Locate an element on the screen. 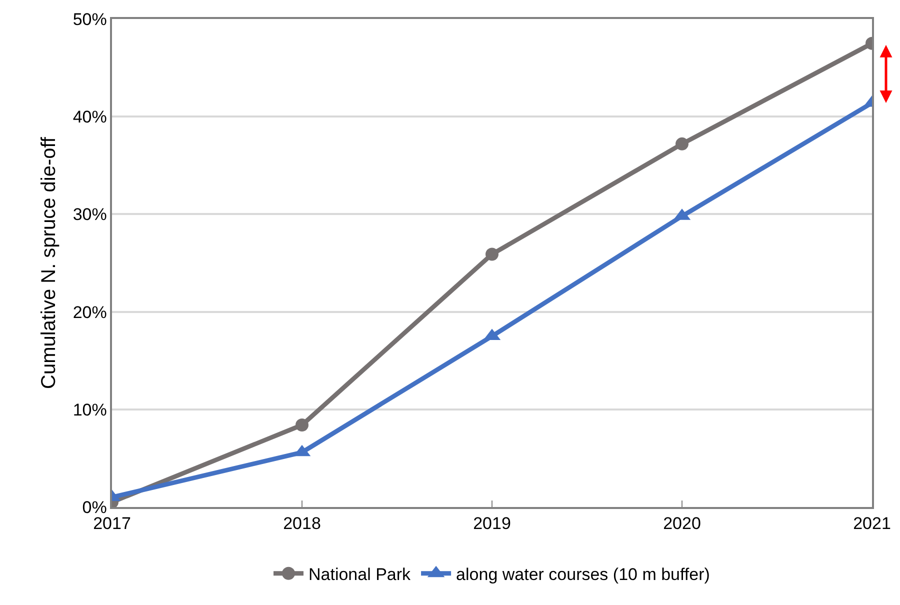 The width and height of the screenshot is (900, 605). x-tick-label: 2017 is located at coordinates (112, 524).